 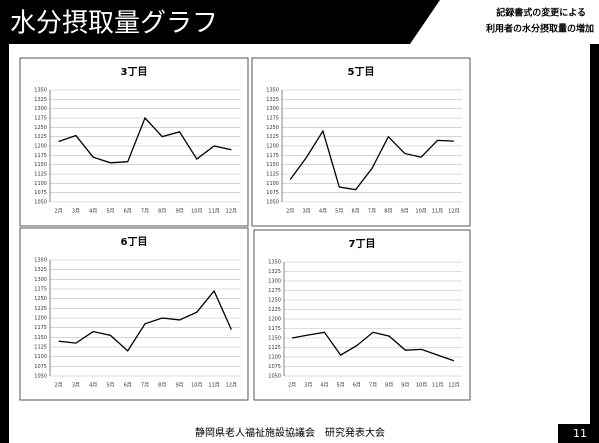 I want to click on chart-title: 6丁目, so click(x=134, y=242).